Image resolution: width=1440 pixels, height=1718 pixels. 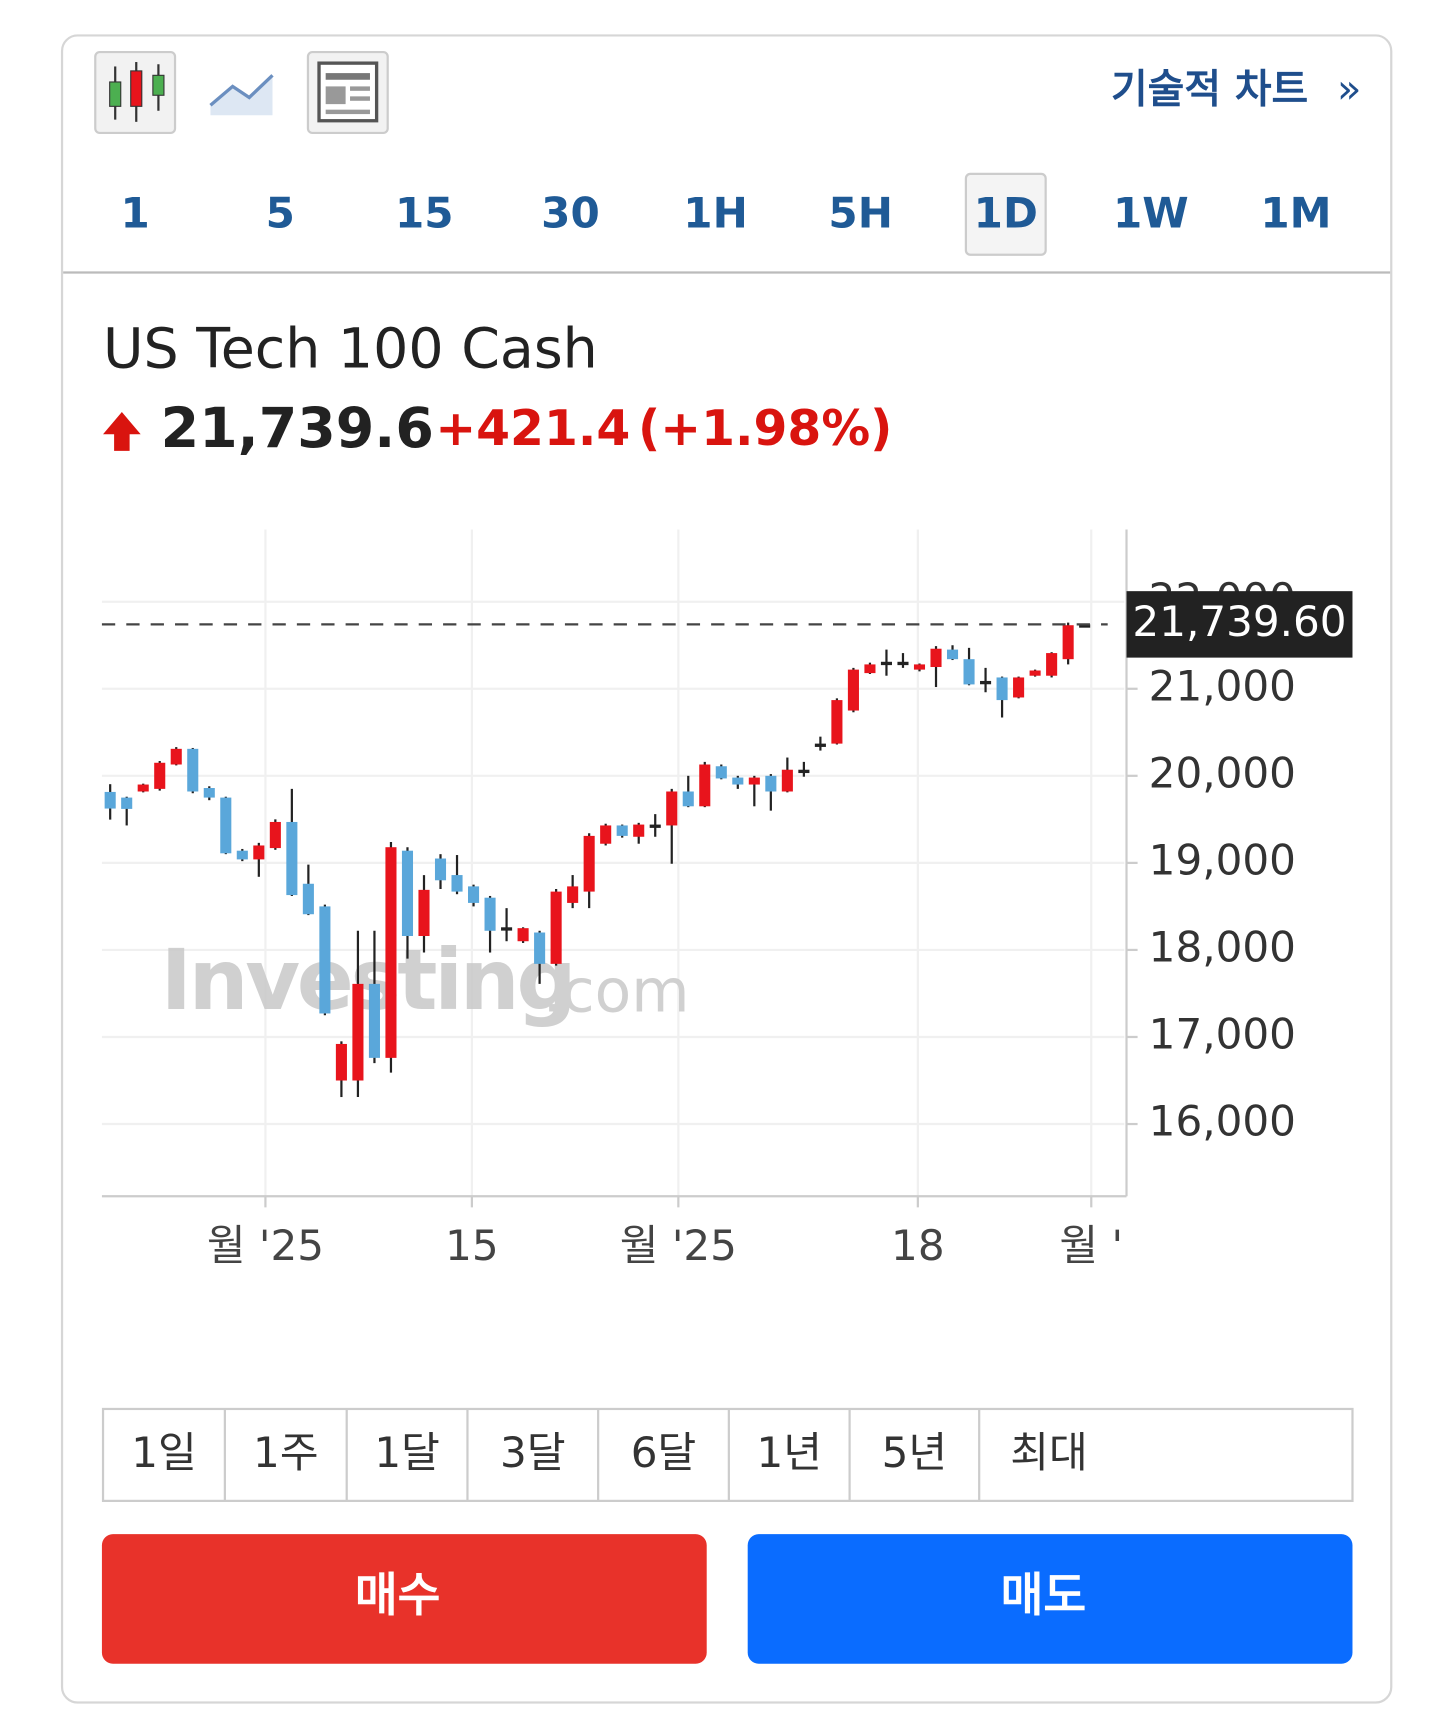 I want to click on tech-chart-link: 기술적 차트, so click(x=1209, y=89).